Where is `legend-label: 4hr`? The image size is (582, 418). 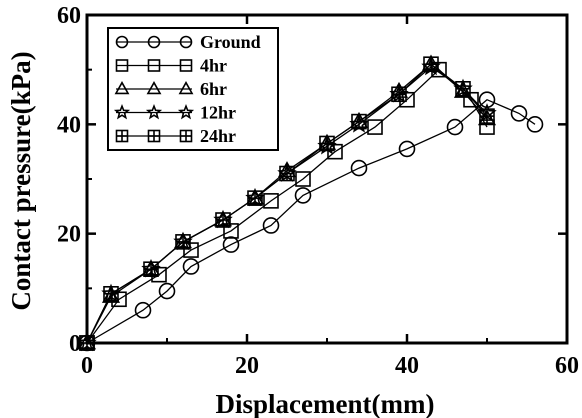
legend-label: 4hr is located at coordinates (213, 66).